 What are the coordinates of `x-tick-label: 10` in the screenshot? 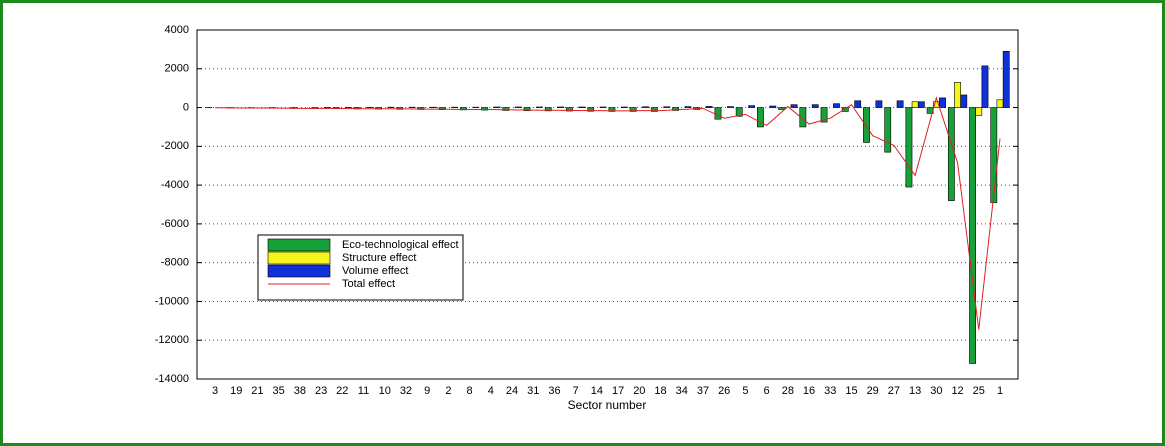 It's located at (385, 391).